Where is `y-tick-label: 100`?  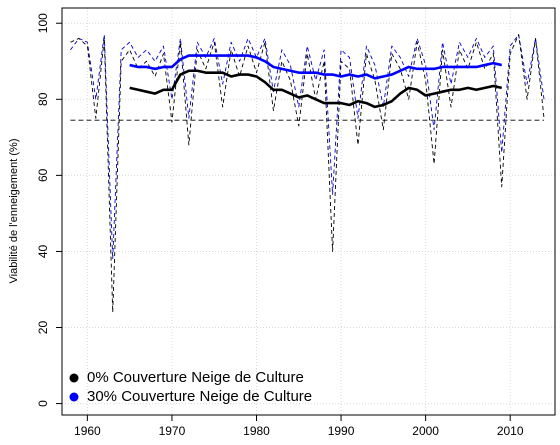 y-tick-label: 100 is located at coordinates (43, 23).